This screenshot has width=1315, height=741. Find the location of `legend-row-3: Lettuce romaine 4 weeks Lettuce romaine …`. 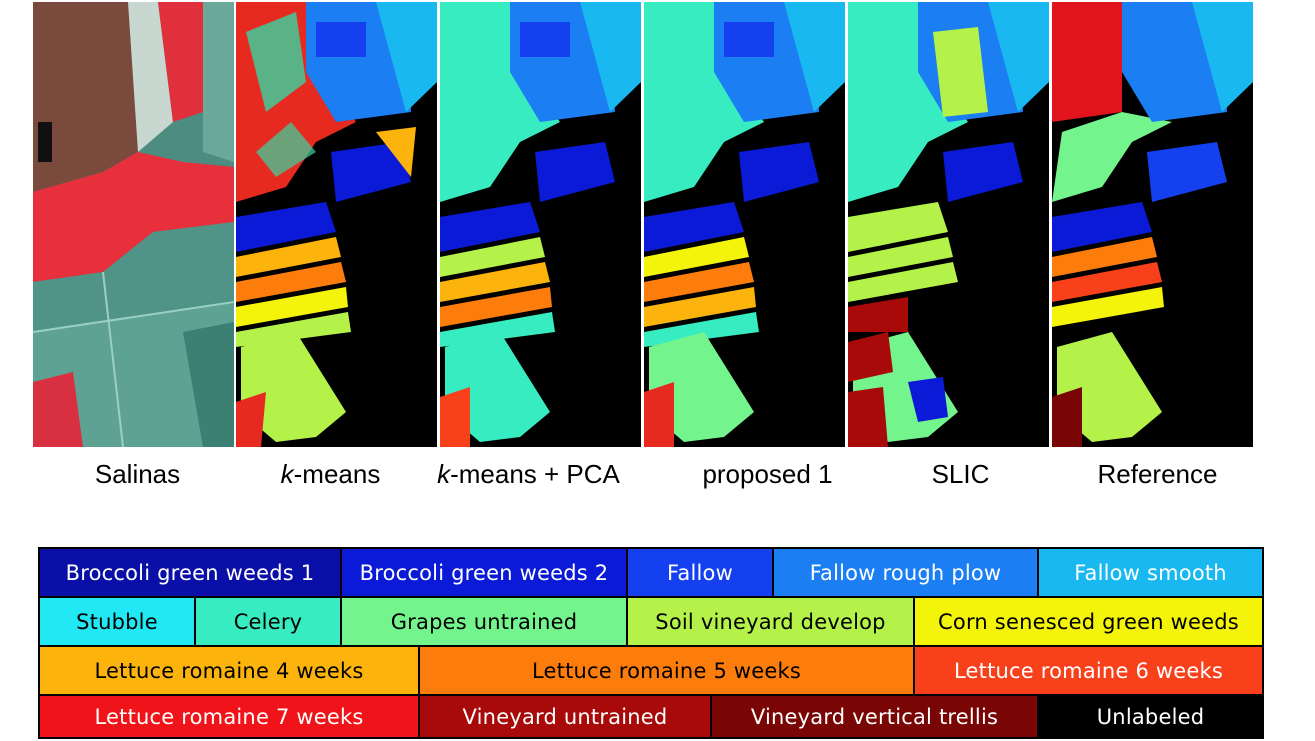

legend-row-3: Lettuce romaine 4 weeks Lettuce romaine … is located at coordinates (651, 670).